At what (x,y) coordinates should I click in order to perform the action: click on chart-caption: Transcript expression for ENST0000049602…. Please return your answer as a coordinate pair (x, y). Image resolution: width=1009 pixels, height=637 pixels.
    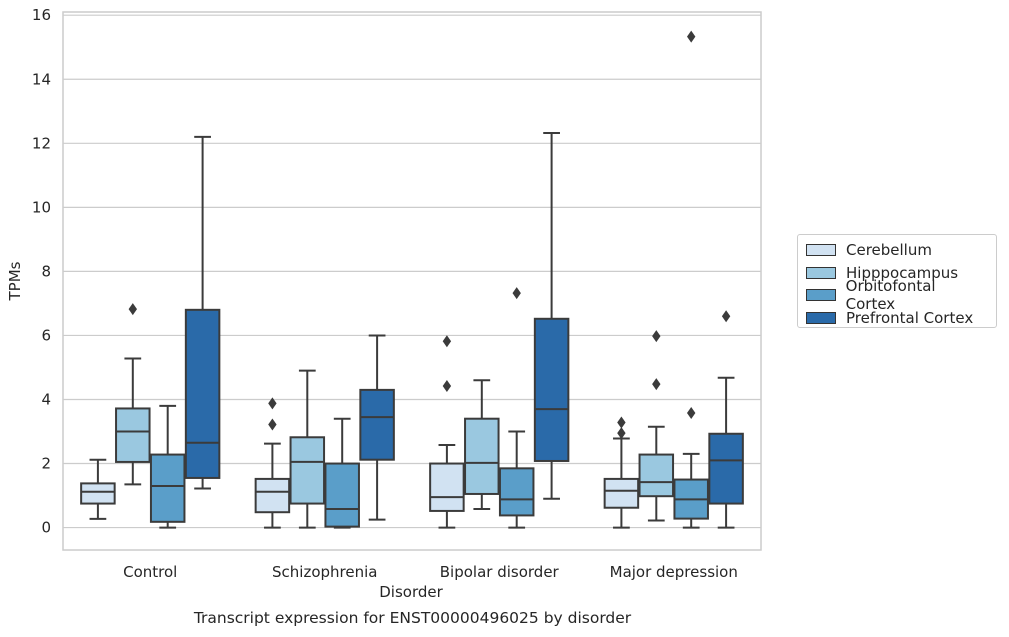
    Looking at the image, I should click on (412, 618).